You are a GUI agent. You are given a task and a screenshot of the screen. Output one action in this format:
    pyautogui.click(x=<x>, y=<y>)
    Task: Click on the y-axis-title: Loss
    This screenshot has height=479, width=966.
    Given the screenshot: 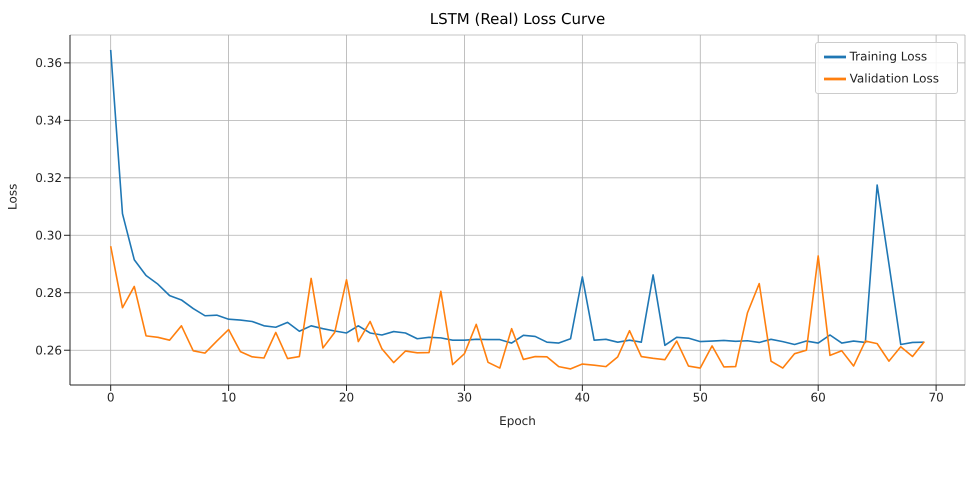 What is the action you would take?
    pyautogui.click(x=12, y=197)
    